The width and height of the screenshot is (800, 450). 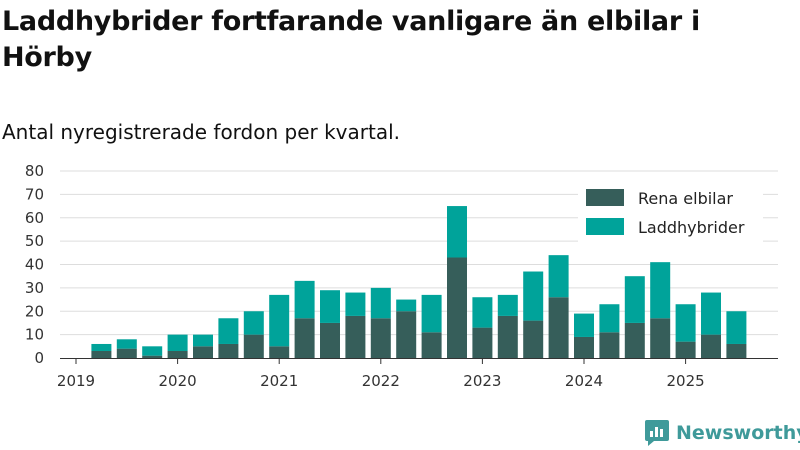 I want to click on y-axis-ticks: 0 10 20 30 40 50 60 70 80, so click(x=34, y=264).